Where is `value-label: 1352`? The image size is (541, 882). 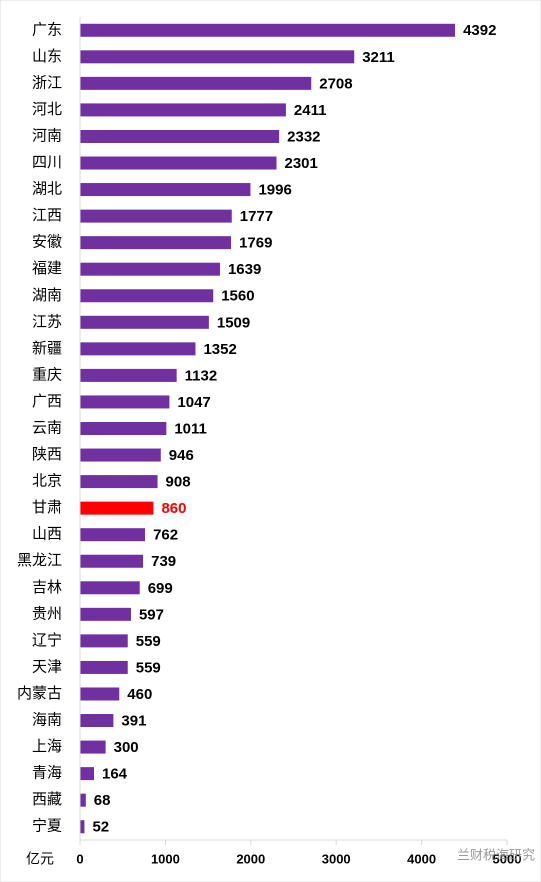 value-label: 1352 is located at coordinates (219, 349).